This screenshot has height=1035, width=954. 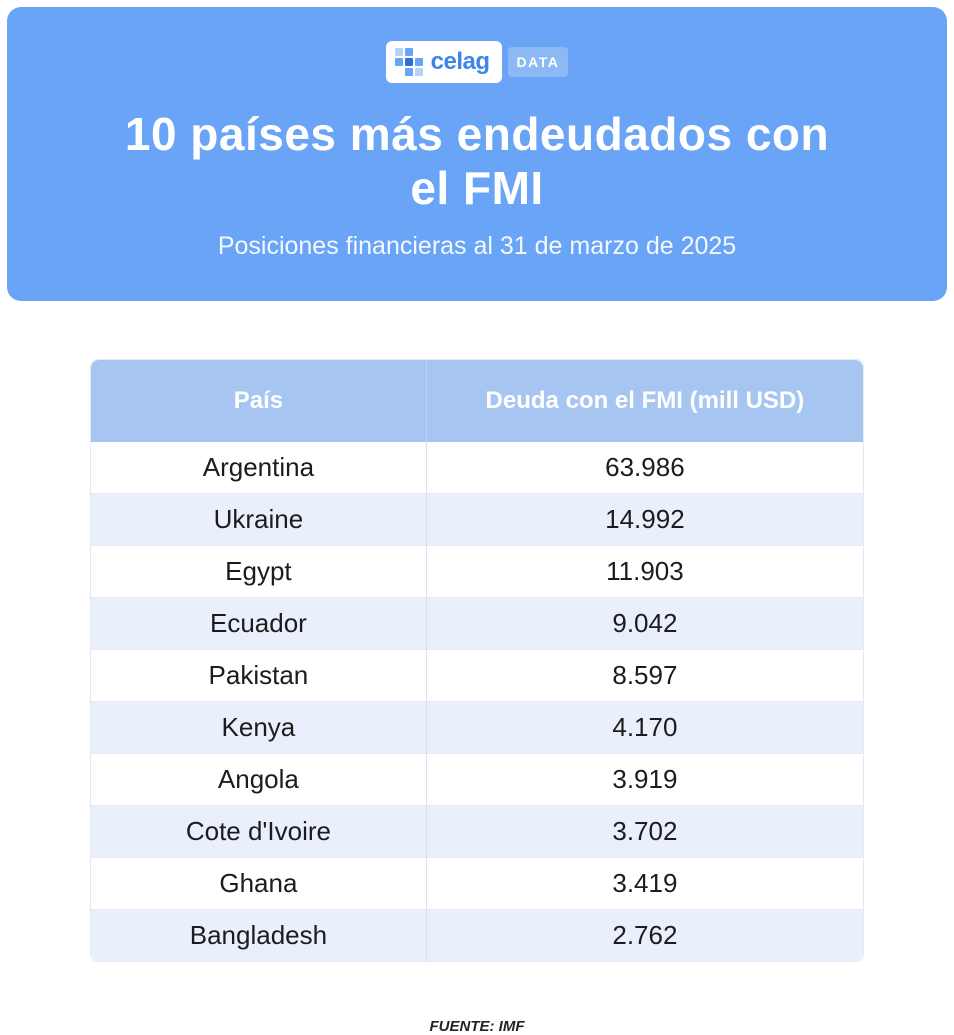 What do you see at coordinates (259, 623) in the screenshot?
I see `country-cell: Ecuador` at bounding box center [259, 623].